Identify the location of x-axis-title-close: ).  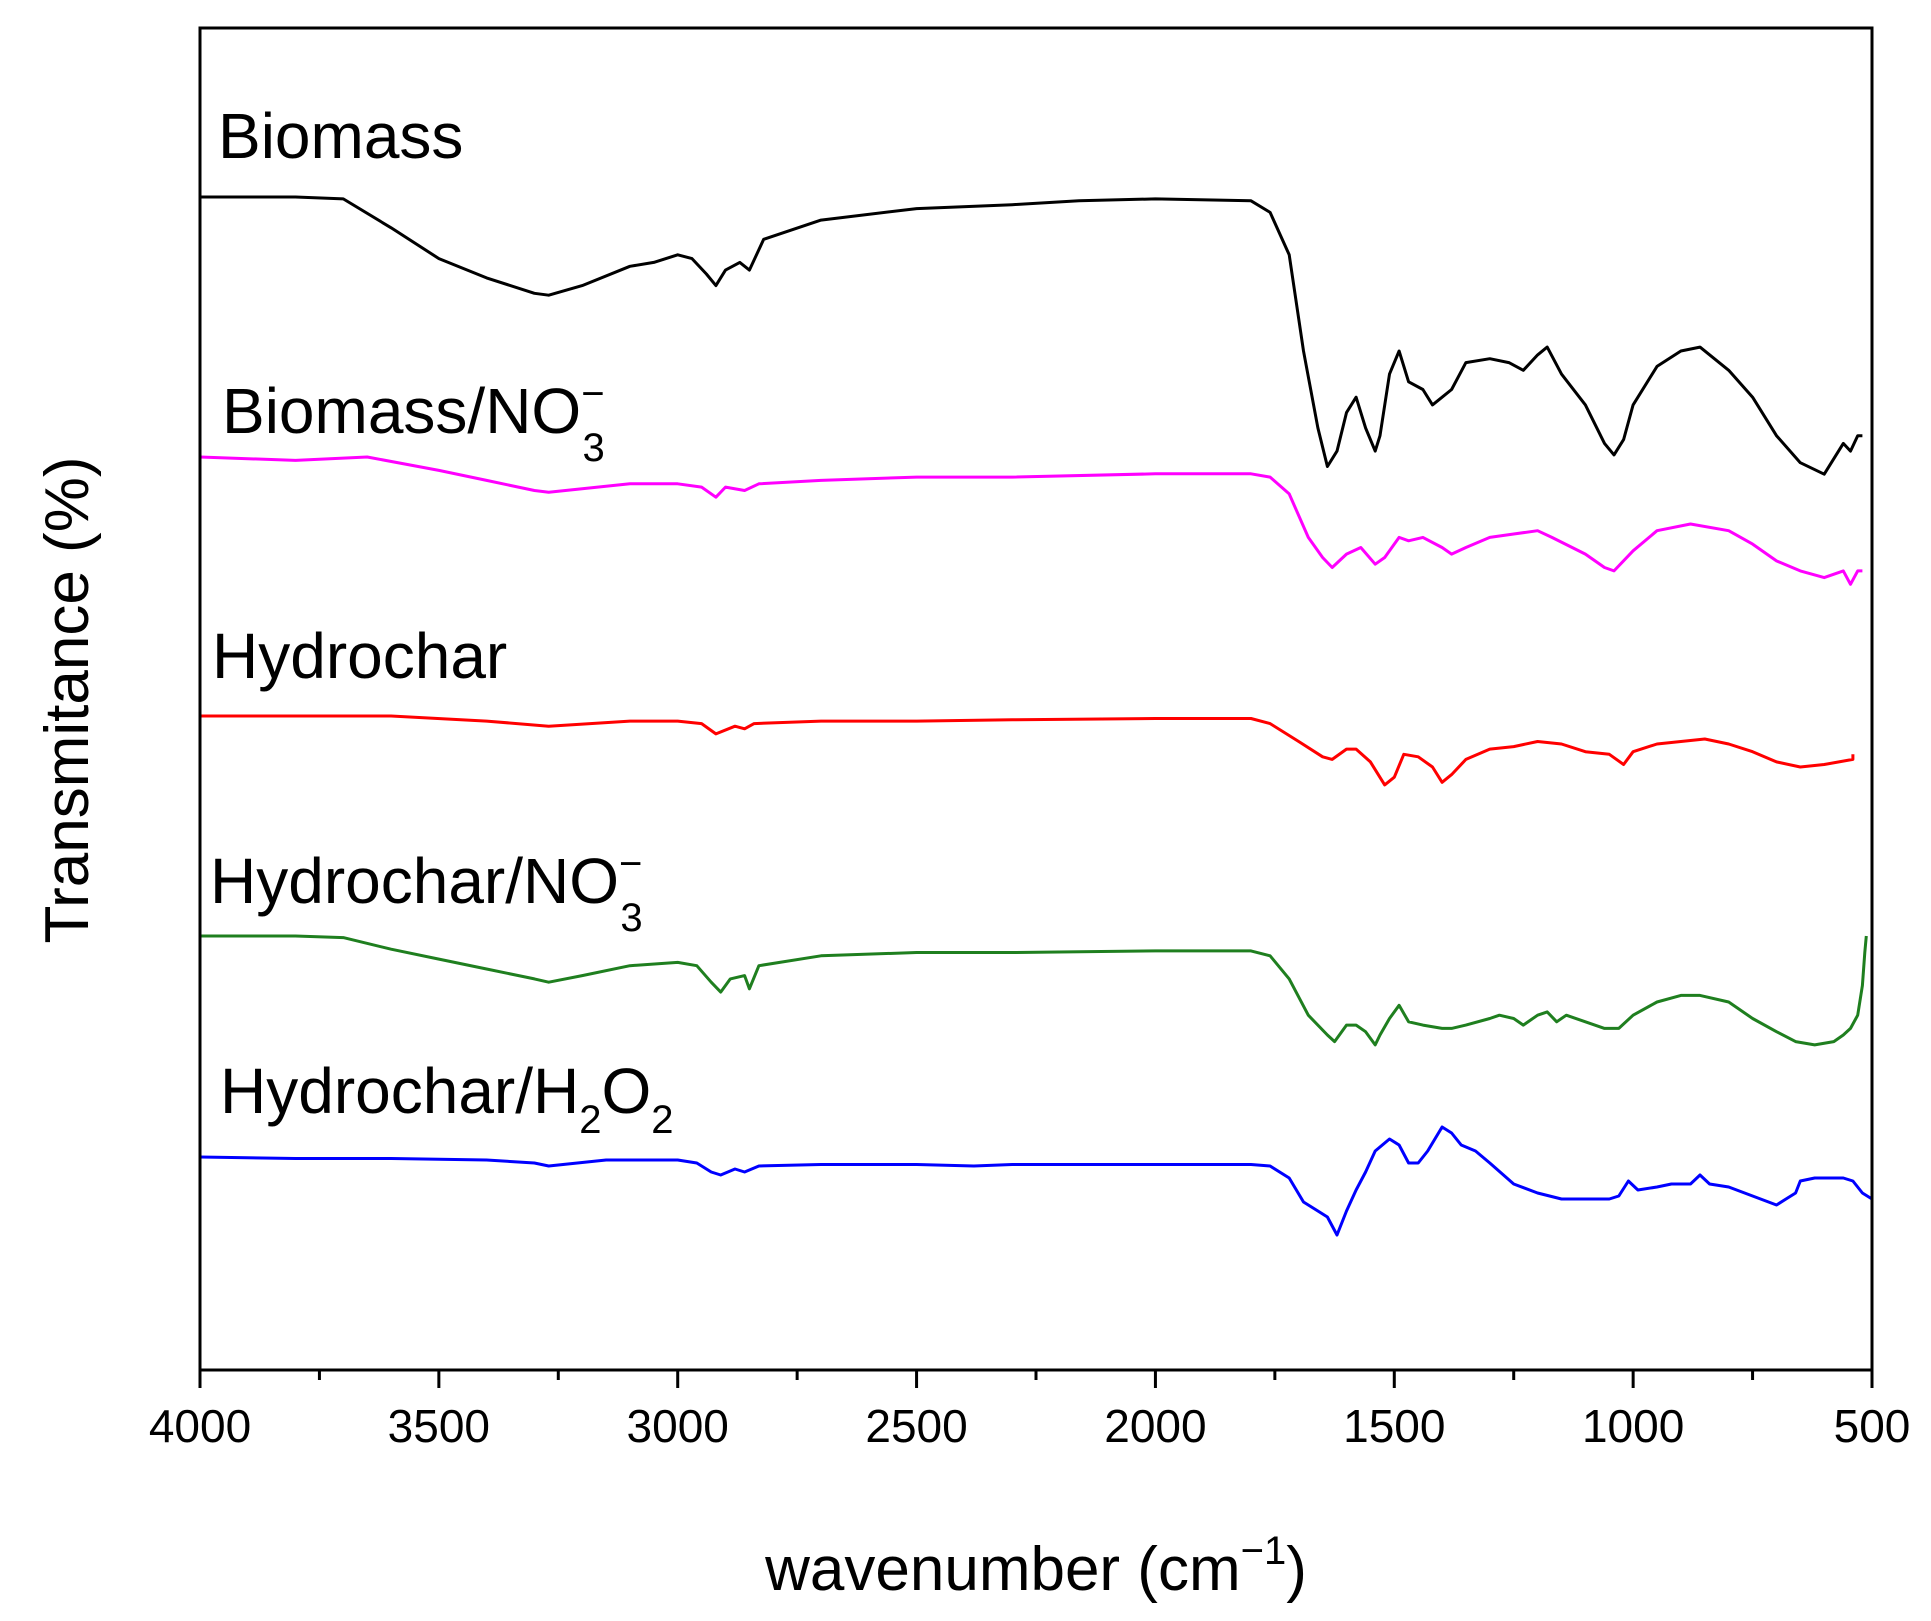
(1296, 1569).